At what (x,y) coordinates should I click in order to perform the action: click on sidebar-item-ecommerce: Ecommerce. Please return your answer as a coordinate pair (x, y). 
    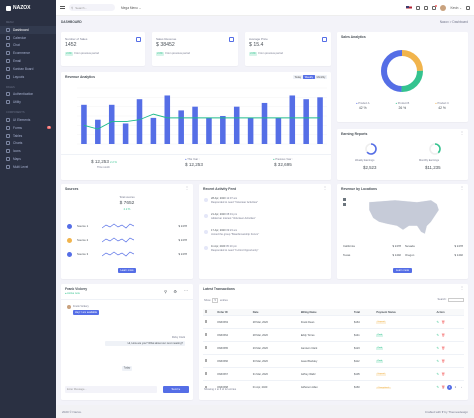
    Looking at the image, I should click on (28, 53).